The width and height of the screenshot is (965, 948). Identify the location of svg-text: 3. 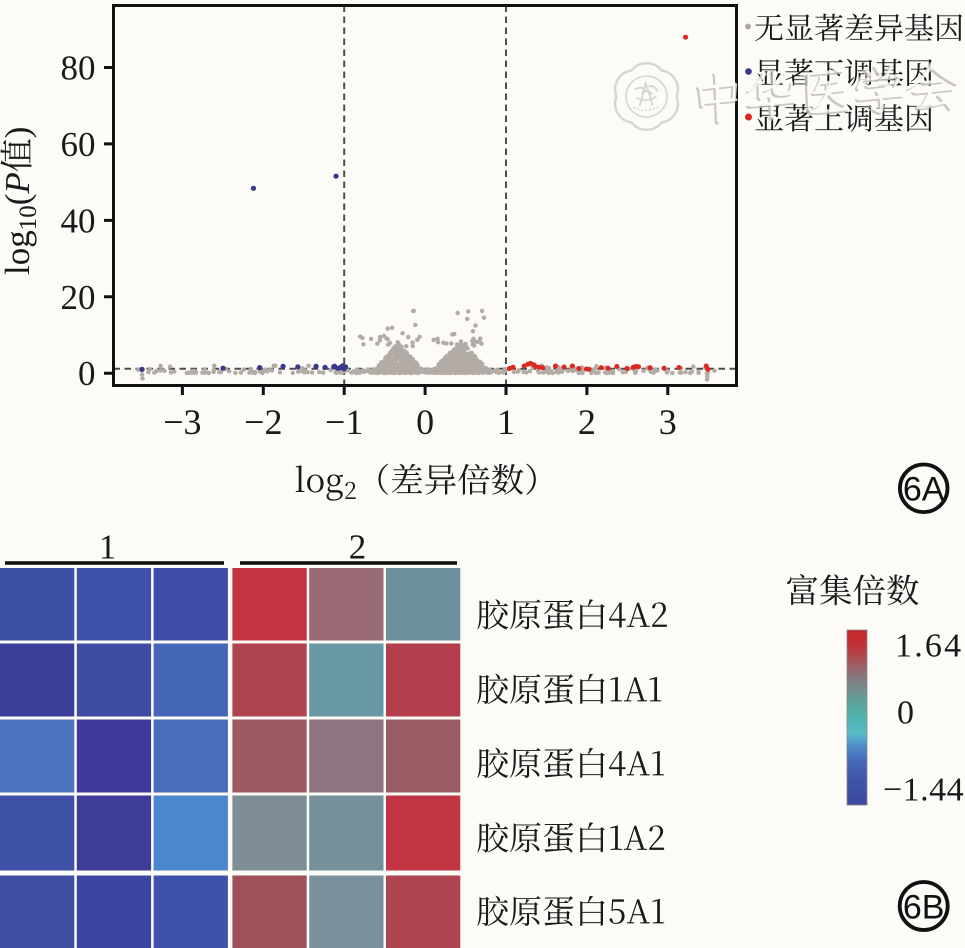
(668, 422).